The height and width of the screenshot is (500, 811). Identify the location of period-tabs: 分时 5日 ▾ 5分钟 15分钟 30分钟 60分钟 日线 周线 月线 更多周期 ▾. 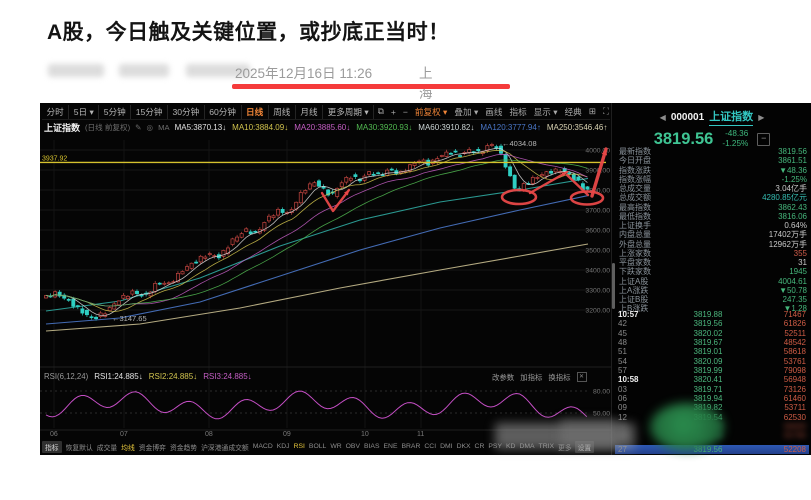
(208, 111).